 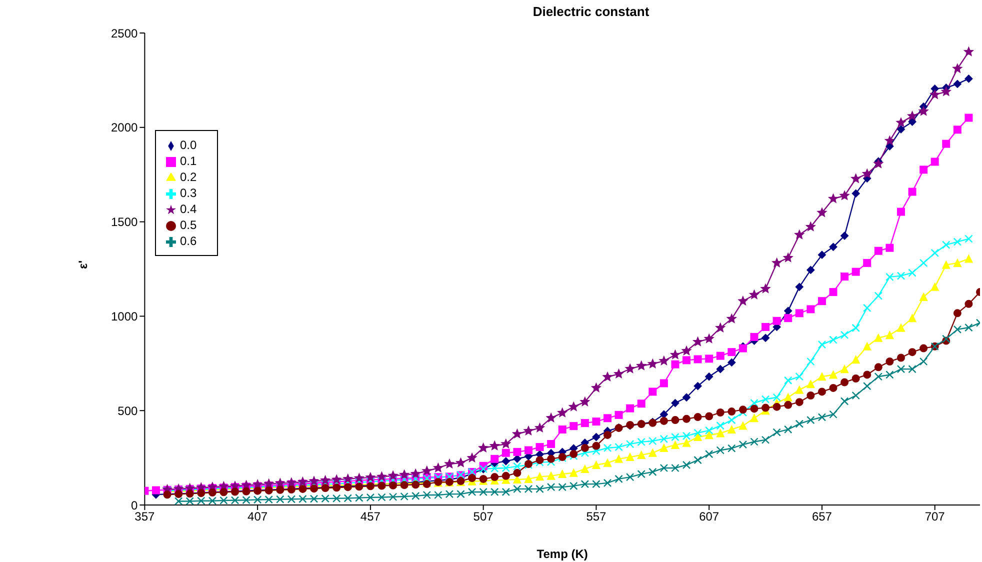 I want to click on y-tick-label: 500, so click(x=128, y=411).